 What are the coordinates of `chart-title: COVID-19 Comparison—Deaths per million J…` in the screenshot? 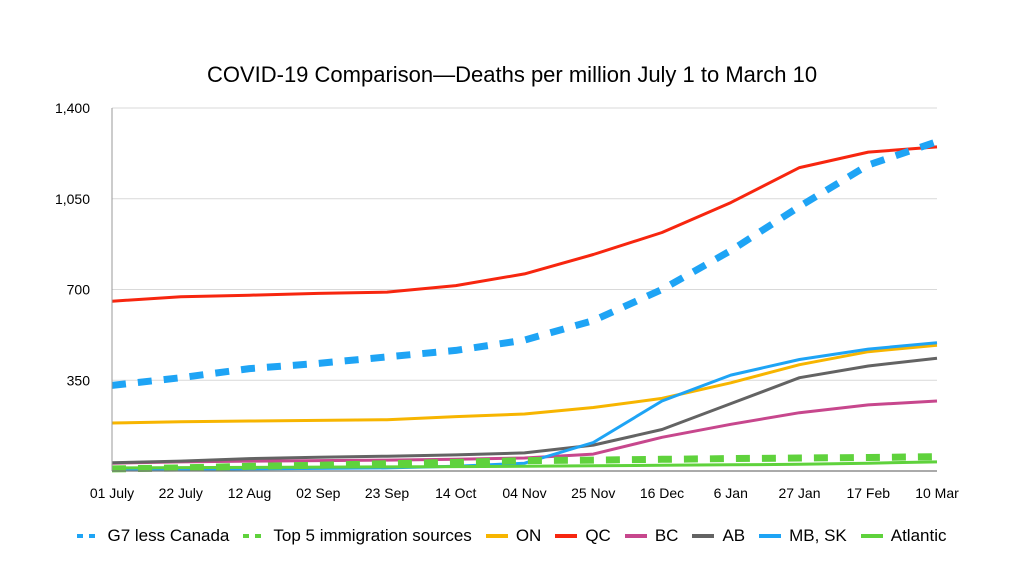 It's located at (512, 74).